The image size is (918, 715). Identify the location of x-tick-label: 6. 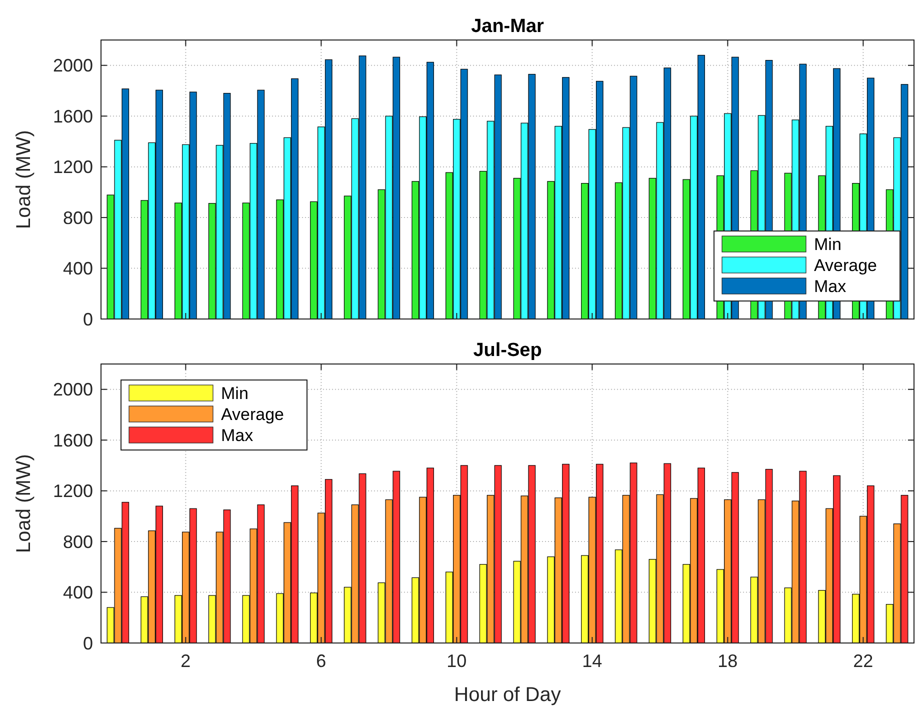
(321, 661).